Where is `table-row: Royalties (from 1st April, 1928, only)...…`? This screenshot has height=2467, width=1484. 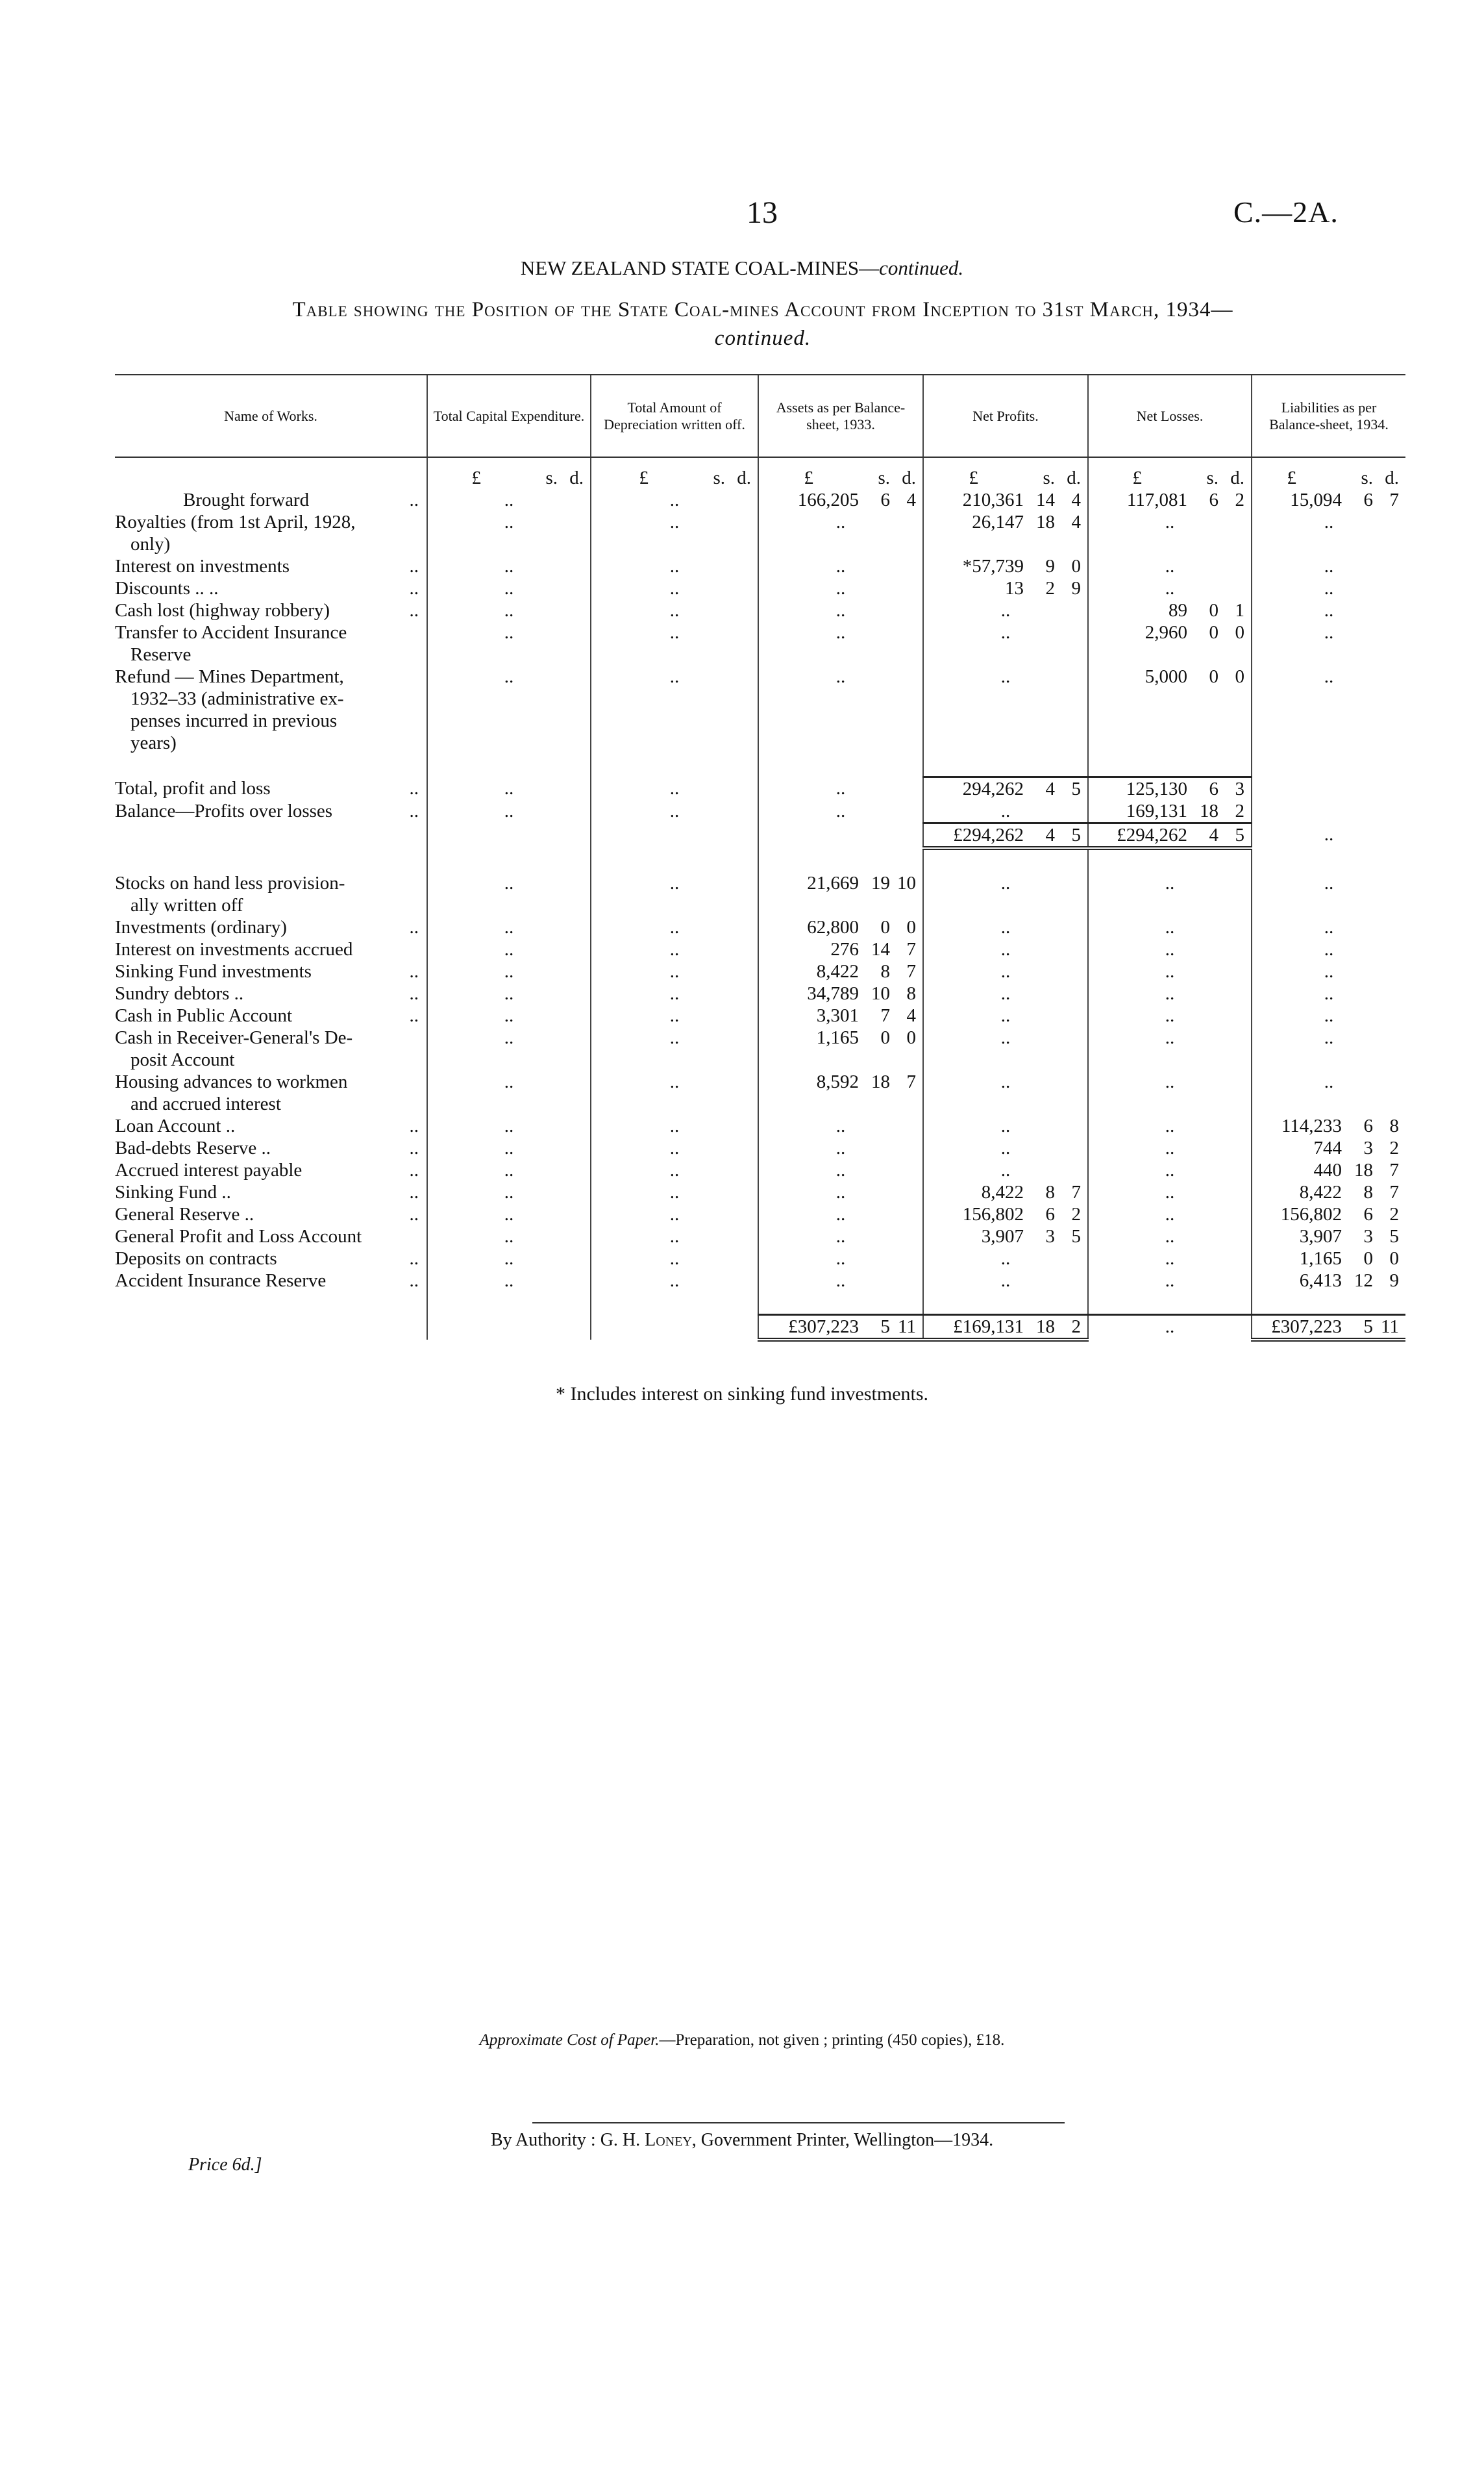
table-row: Royalties (from 1st April, 1928, only)...… is located at coordinates (760, 533).